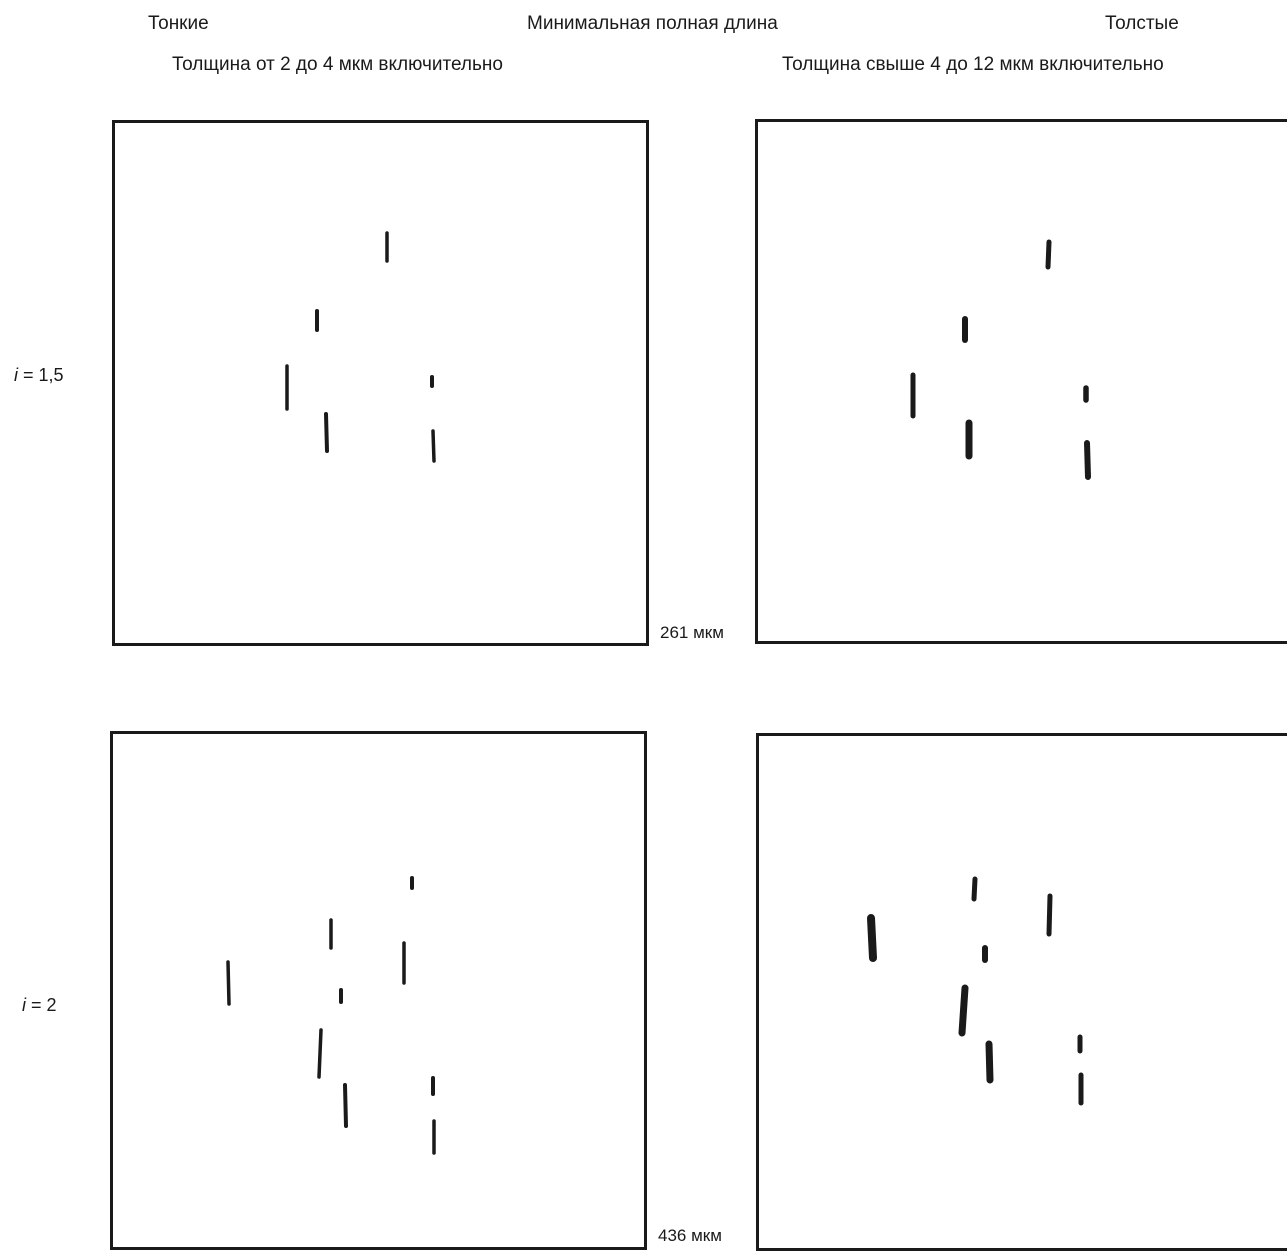 The height and width of the screenshot is (1259, 1287). Describe the element at coordinates (16, 375) in the screenshot. I see `row-label-1-variable: i` at that location.